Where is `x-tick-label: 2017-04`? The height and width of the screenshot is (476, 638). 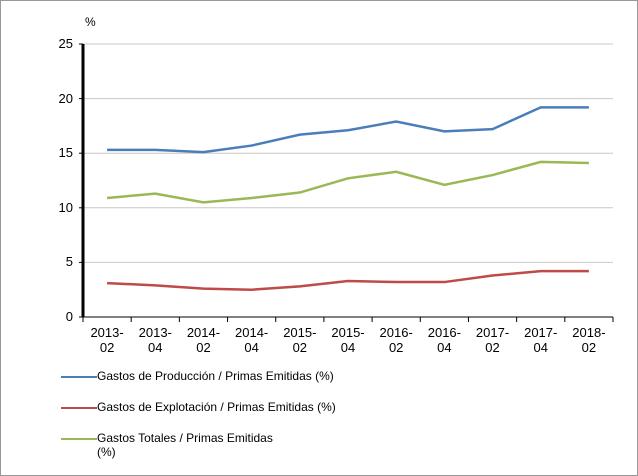 x-tick-label: 2017-04 is located at coordinates (541, 340).